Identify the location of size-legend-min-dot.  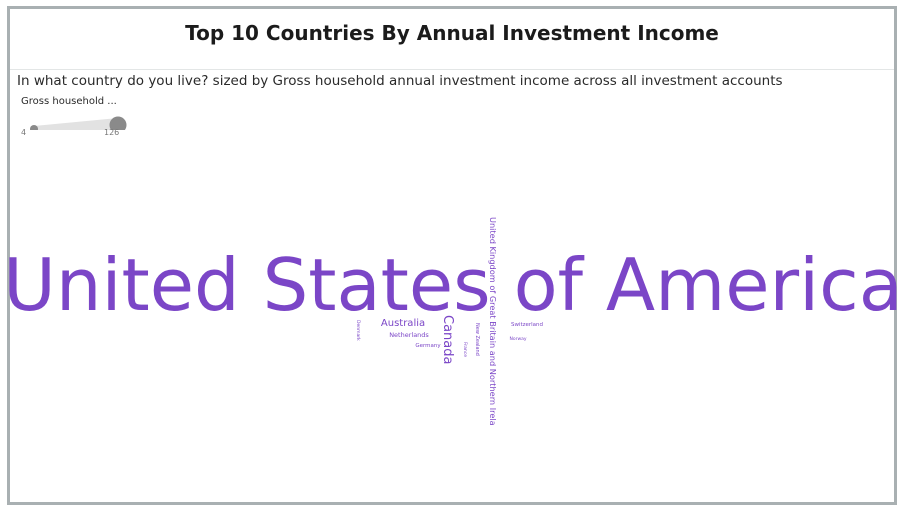
(34, 127).